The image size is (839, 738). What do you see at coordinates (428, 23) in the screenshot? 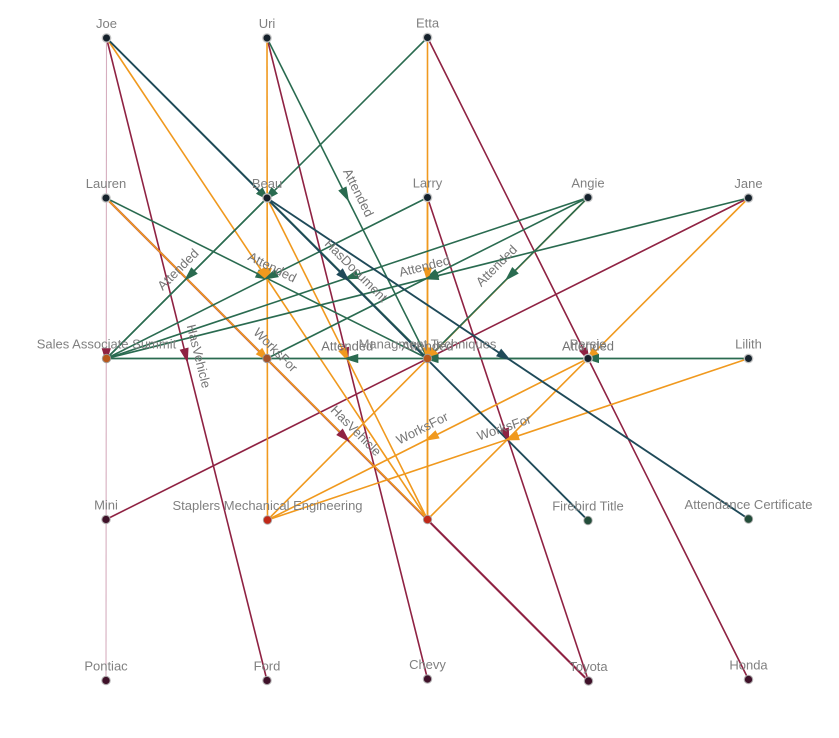
I see `svg-text: Etta` at bounding box center [428, 23].